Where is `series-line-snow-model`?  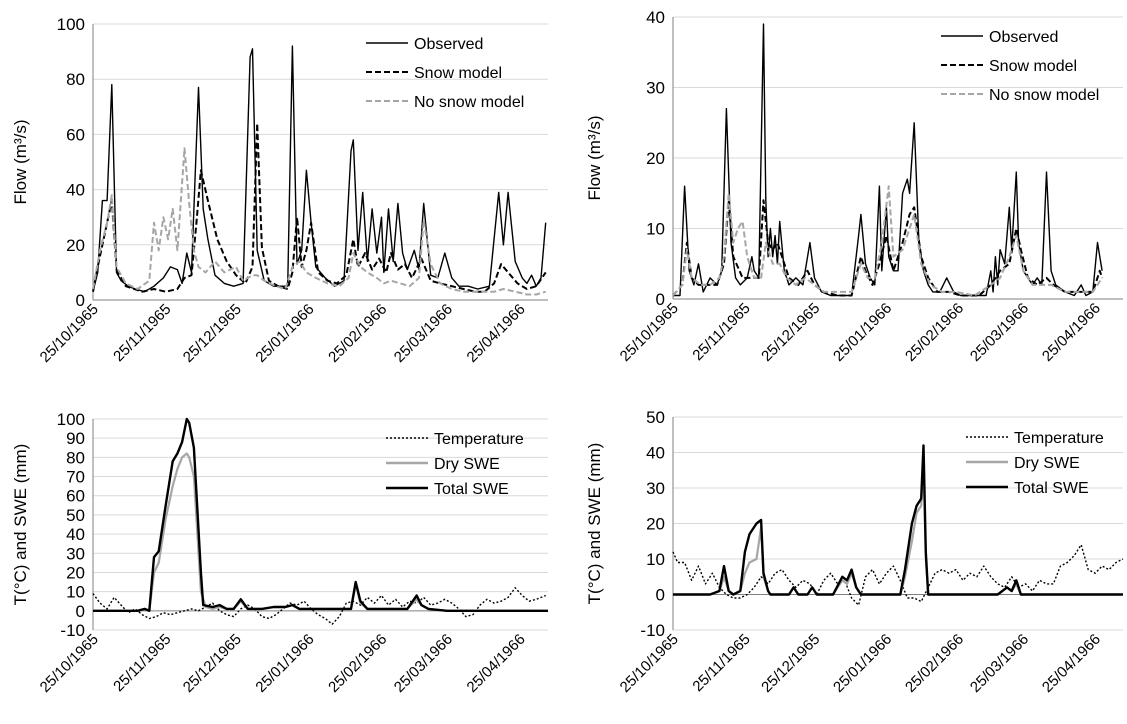
series-line-snow-model is located at coordinates (319, 207).